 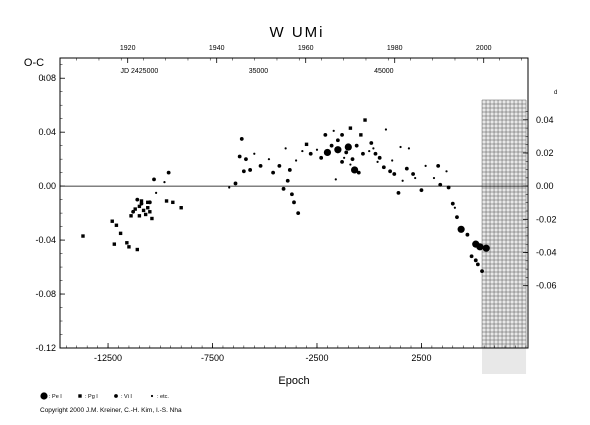 I want to click on top-year-label: 1980, so click(x=395, y=48).